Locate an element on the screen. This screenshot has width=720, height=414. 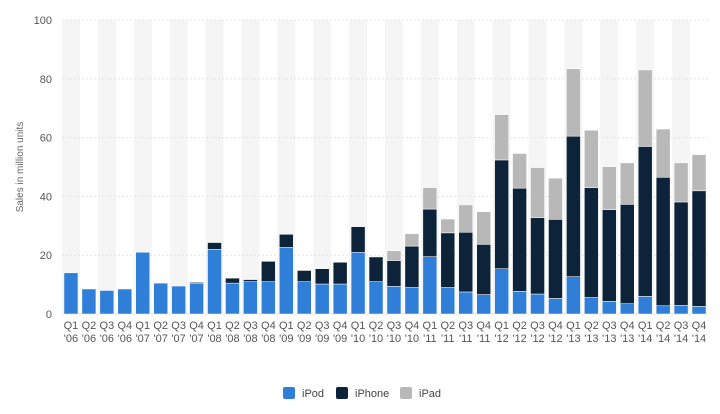
legend-item-ipad: iPad is located at coordinates (420, 393).